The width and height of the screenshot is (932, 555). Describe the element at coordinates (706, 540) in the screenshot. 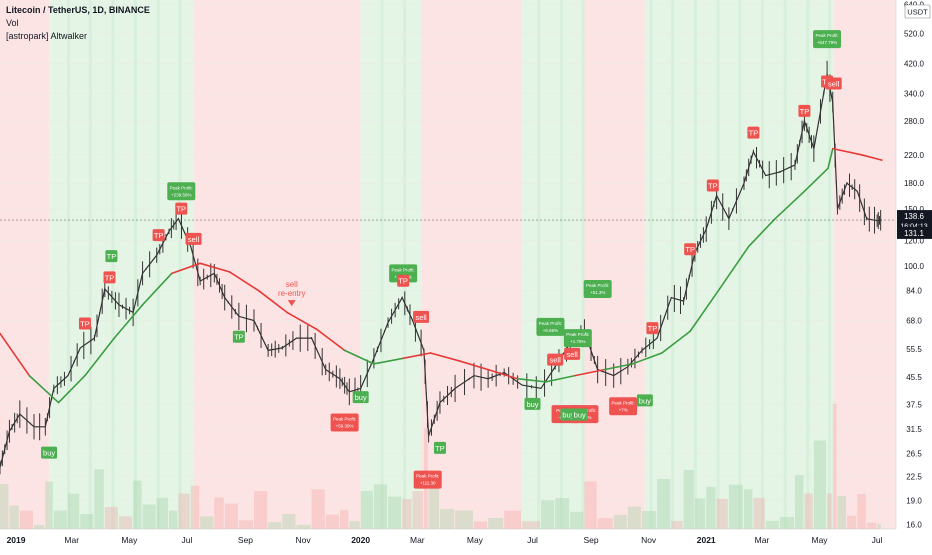

I see `x-tick-label: 2021` at that location.